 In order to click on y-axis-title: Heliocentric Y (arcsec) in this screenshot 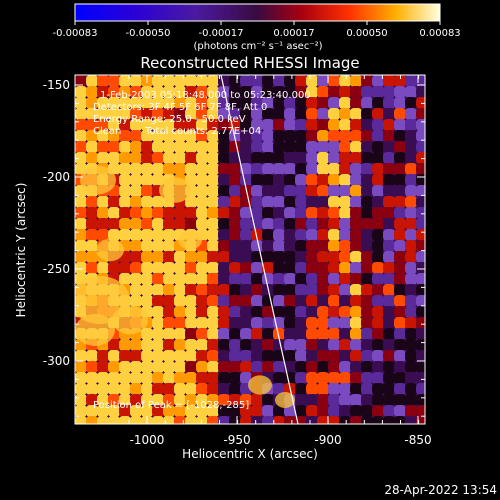, I will do `click(21, 250)`.